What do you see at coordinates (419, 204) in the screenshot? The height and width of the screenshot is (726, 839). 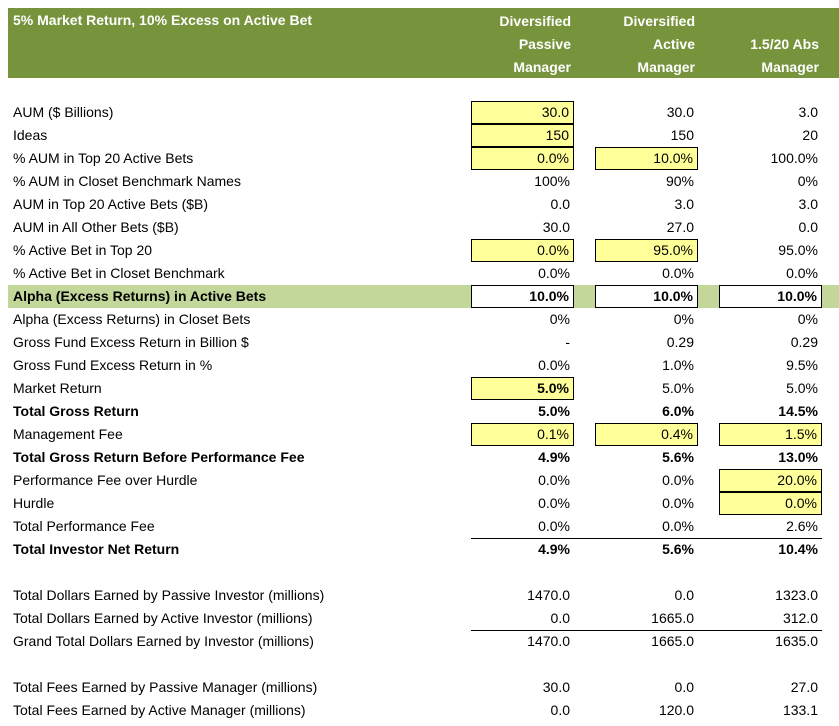 I see `table-row: AUM in Top 20 Active Bets ($B) 0.0 3.0 3.0` at bounding box center [419, 204].